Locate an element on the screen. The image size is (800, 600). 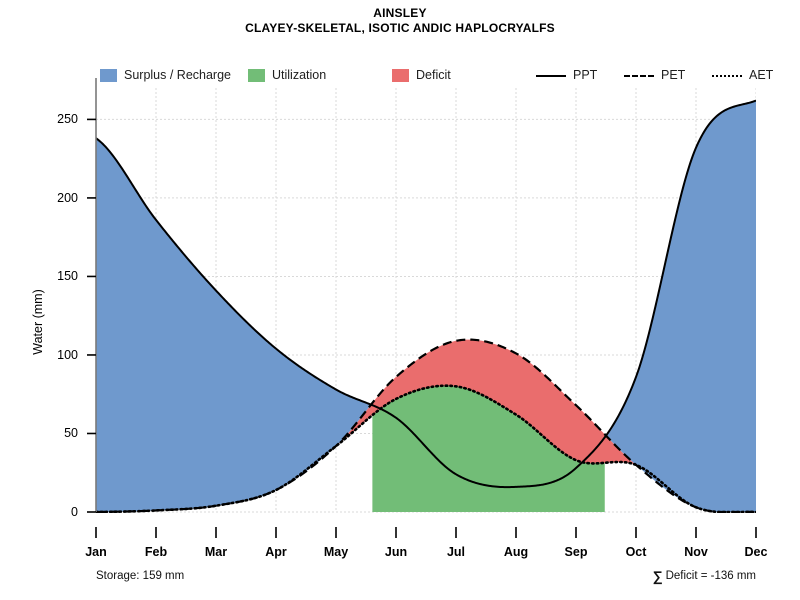
color-swatch-utilization-icon is located at coordinates (256, 75).